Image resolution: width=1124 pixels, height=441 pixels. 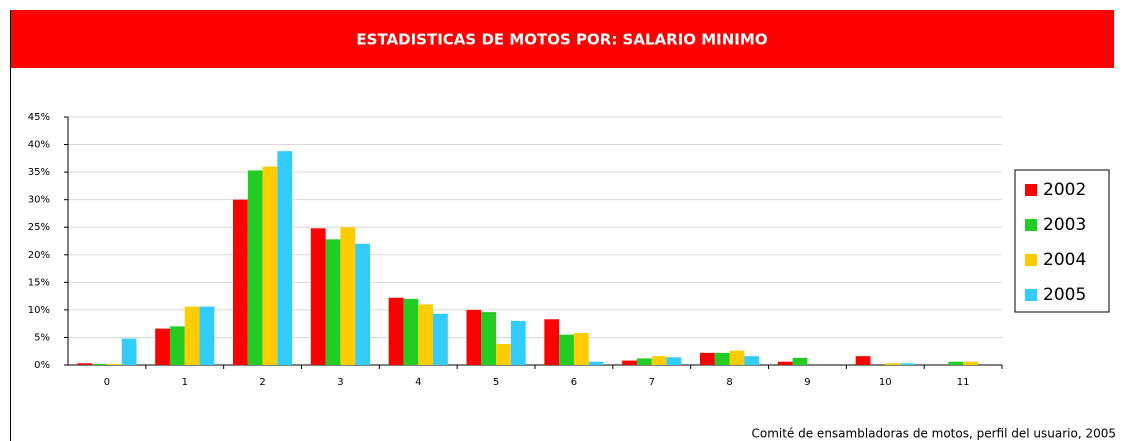 What do you see at coordinates (262, 382) in the screenshot?
I see `x-tick-label: 2` at bounding box center [262, 382].